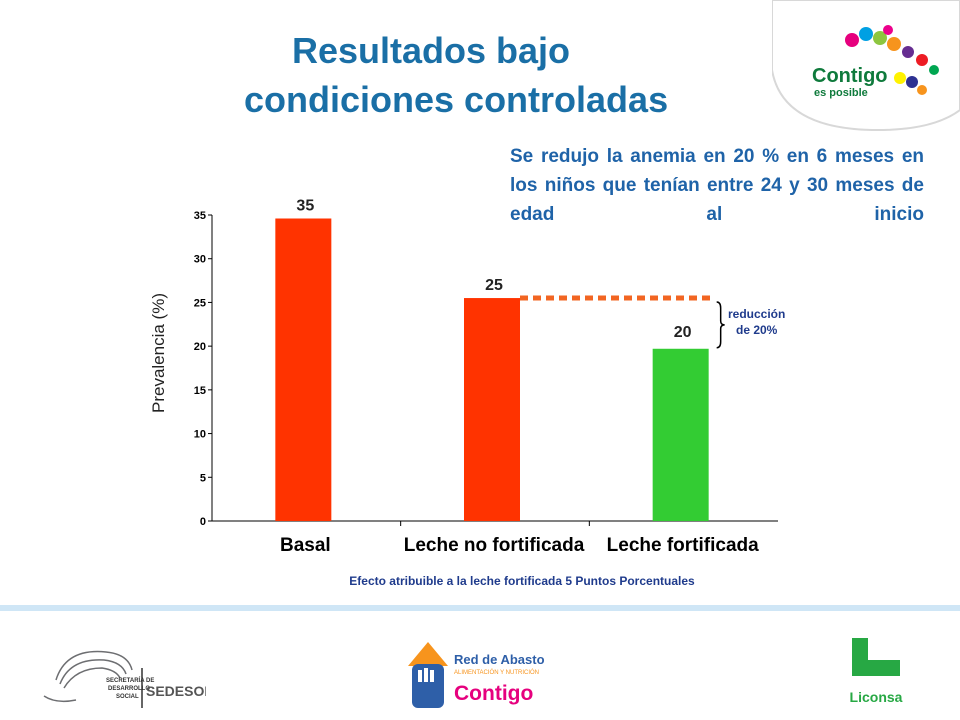  I want to click on x-category-label: Leche no fortificada, so click(494, 545).